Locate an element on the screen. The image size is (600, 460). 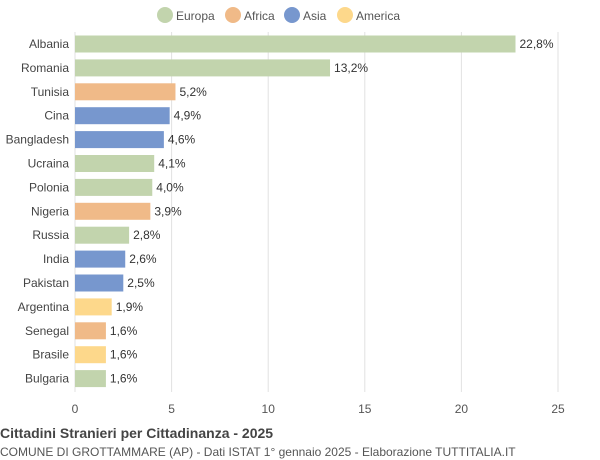
value-label: 22,8% is located at coordinates (536, 44).